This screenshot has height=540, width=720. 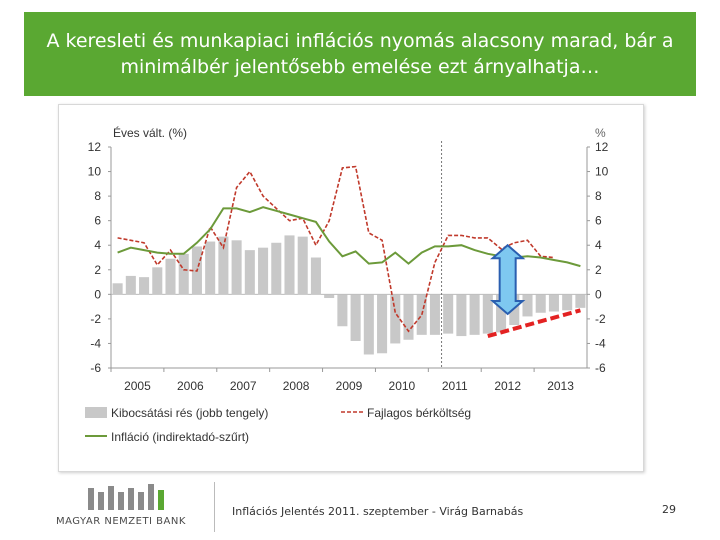 What do you see at coordinates (598, 196) in the screenshot?
I see `y-tick-label-right: 8` at bounding box center [598, 196].